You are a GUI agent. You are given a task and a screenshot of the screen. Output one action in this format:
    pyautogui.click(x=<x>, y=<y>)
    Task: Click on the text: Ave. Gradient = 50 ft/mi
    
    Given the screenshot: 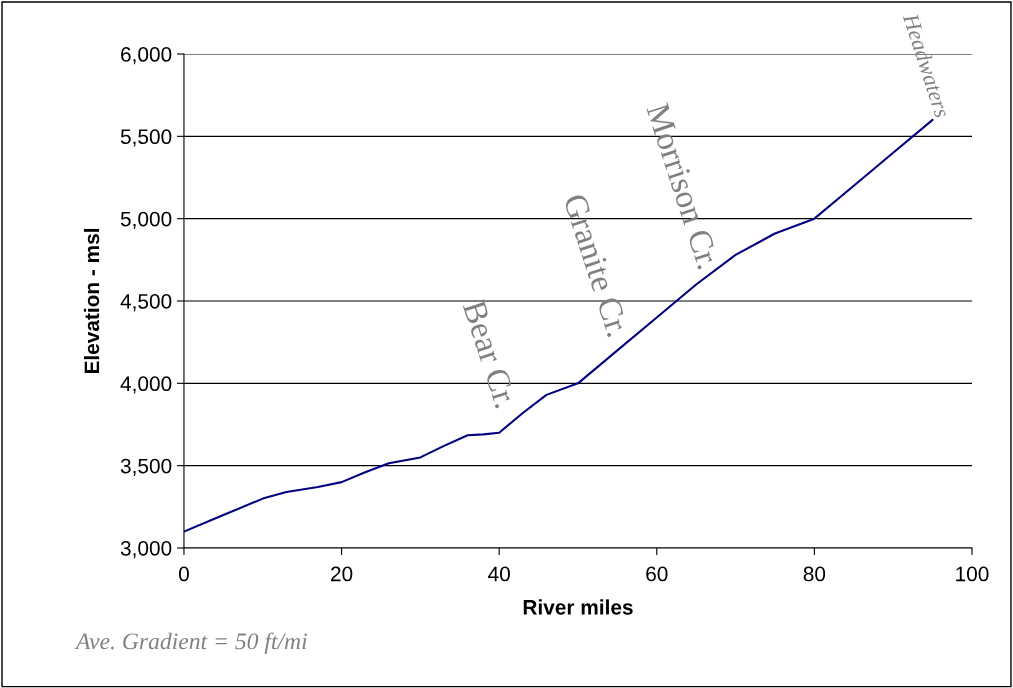 What is the action you would take?
    pyautogui.click(x=190, y=643)
    